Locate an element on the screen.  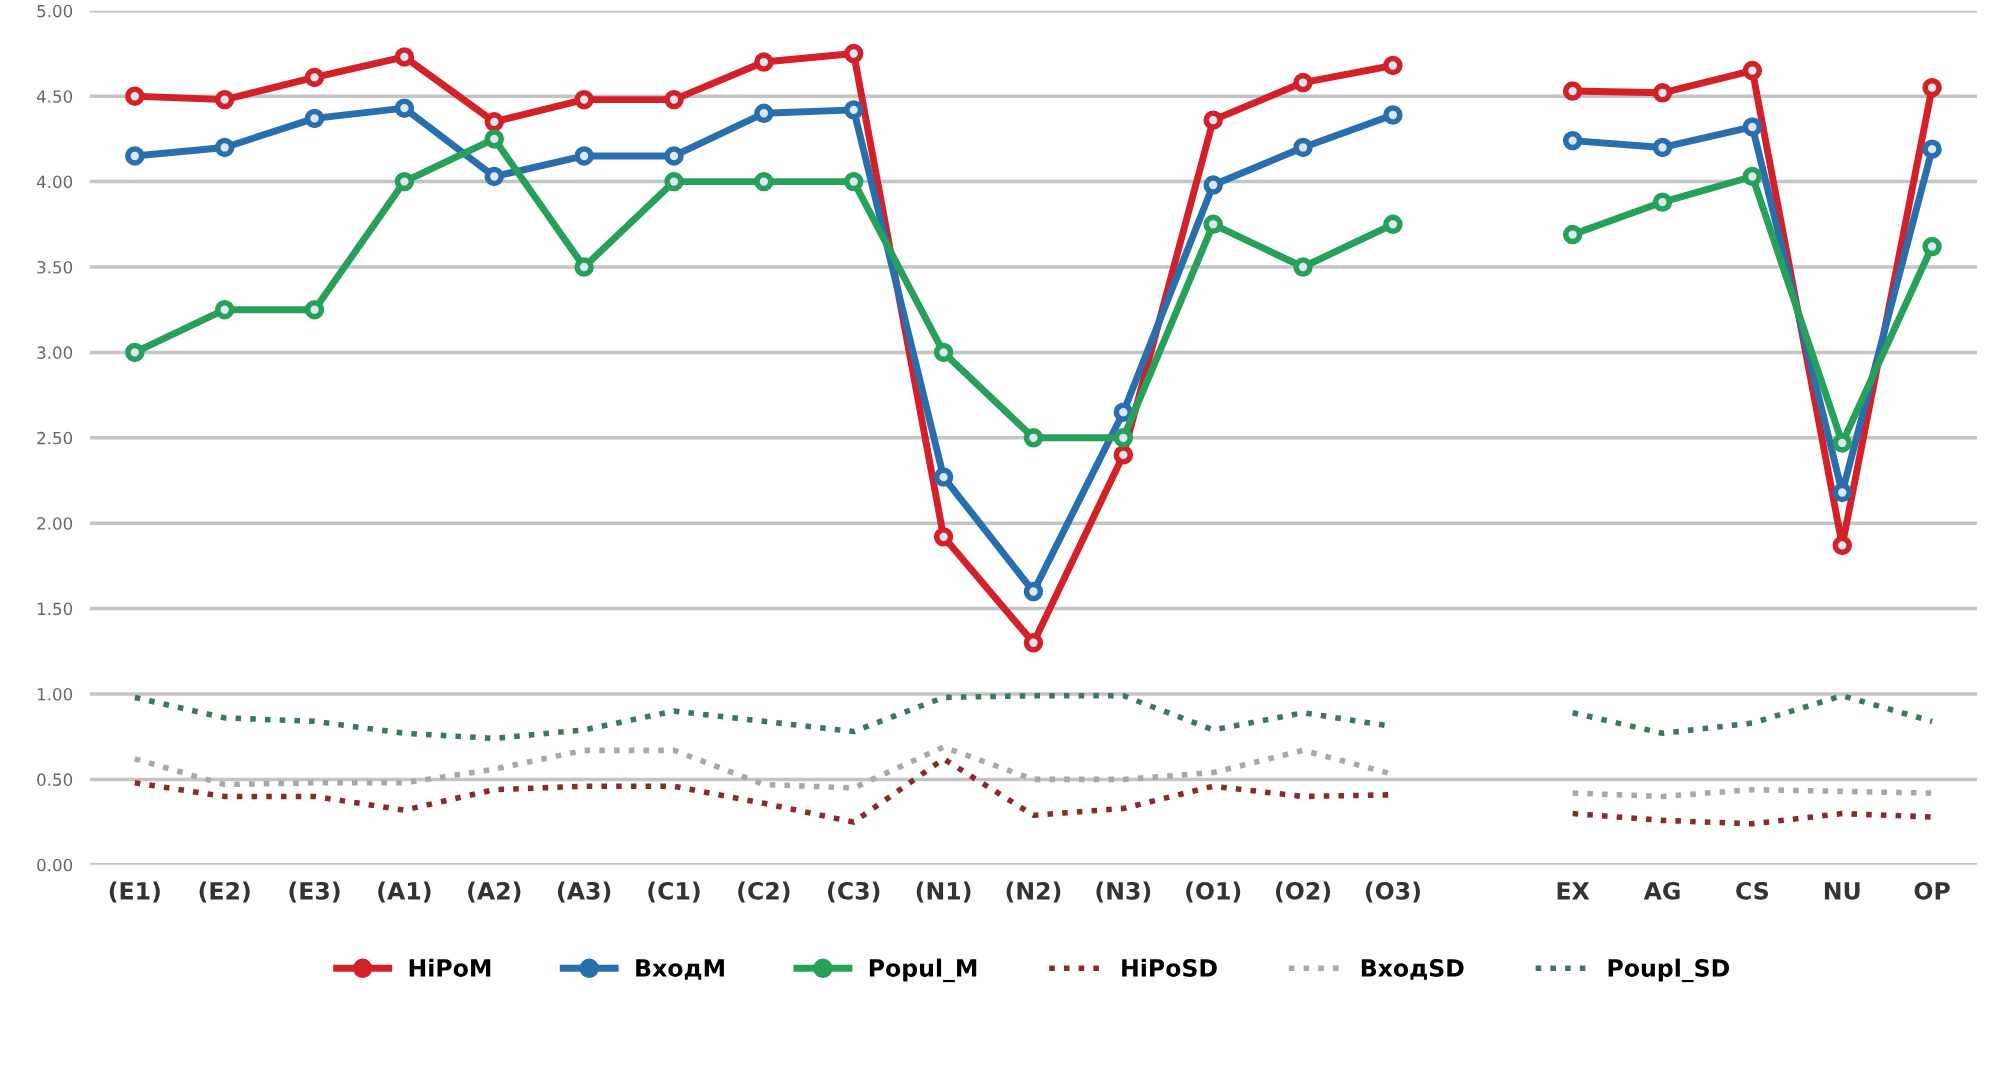
x-tick-label: (C3) is located at coordinates (854, 892).